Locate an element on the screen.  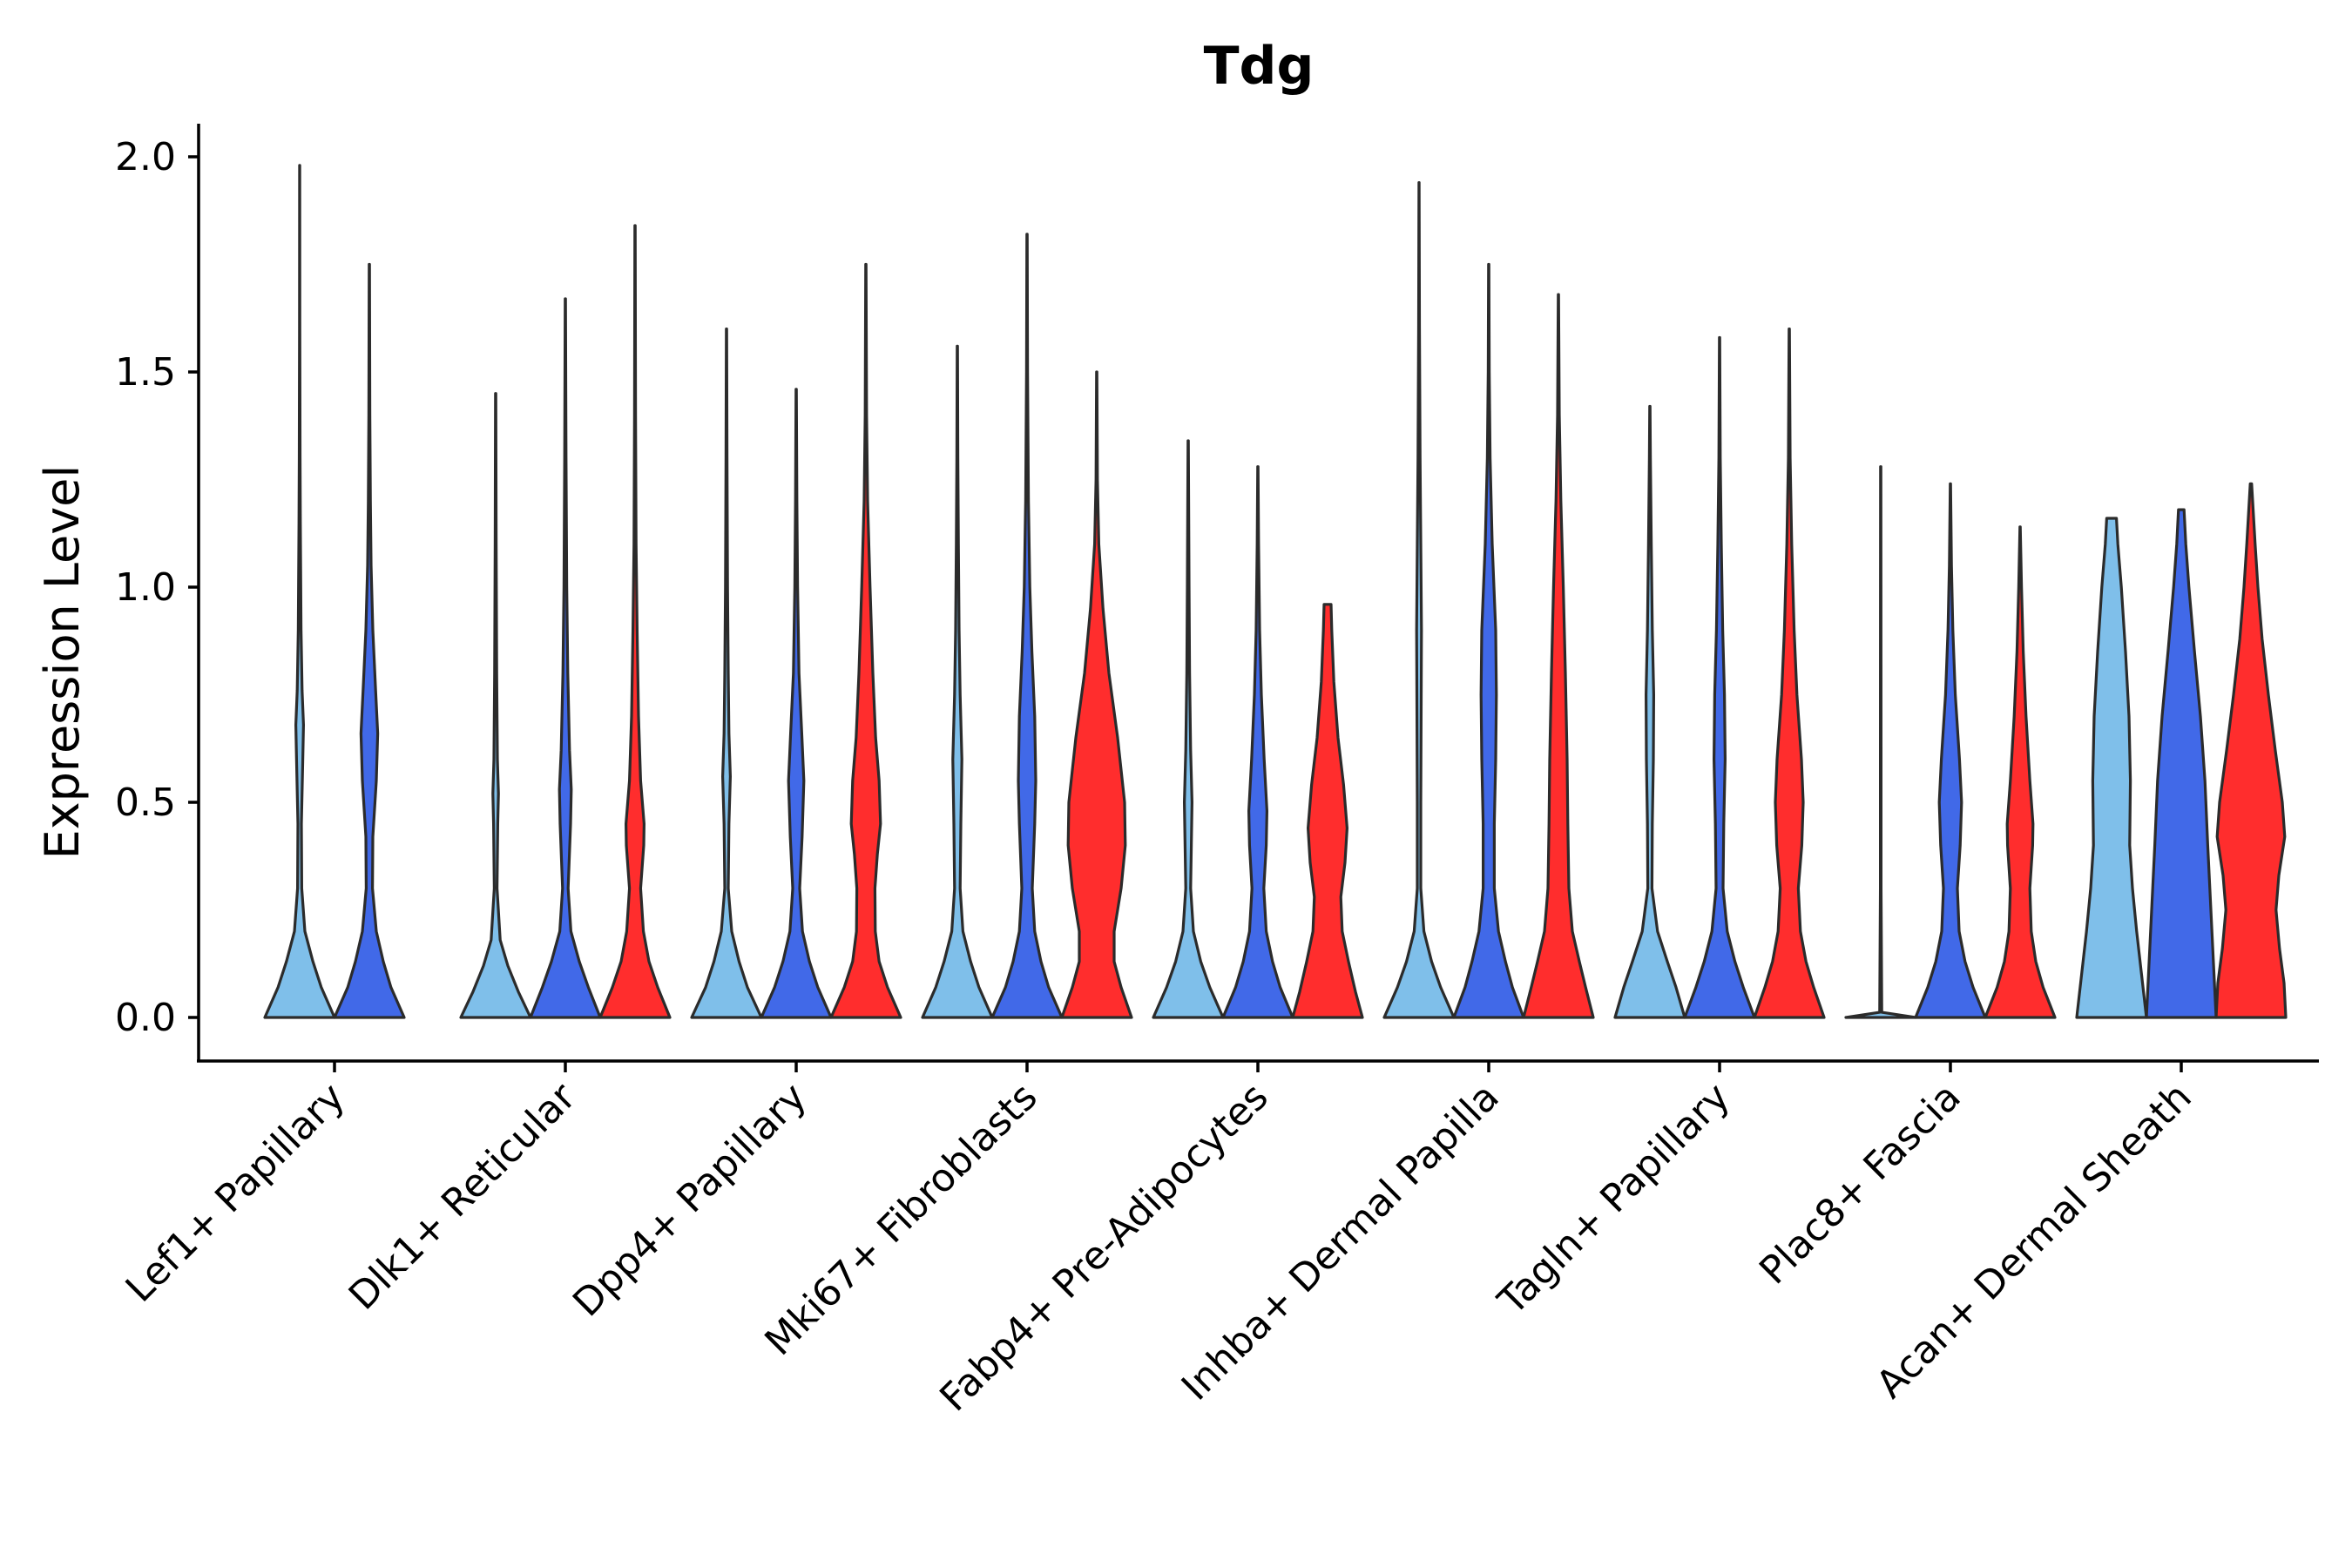
x-tick-label: Tagln+ Papillary is located at coordinates (1615, 1199).